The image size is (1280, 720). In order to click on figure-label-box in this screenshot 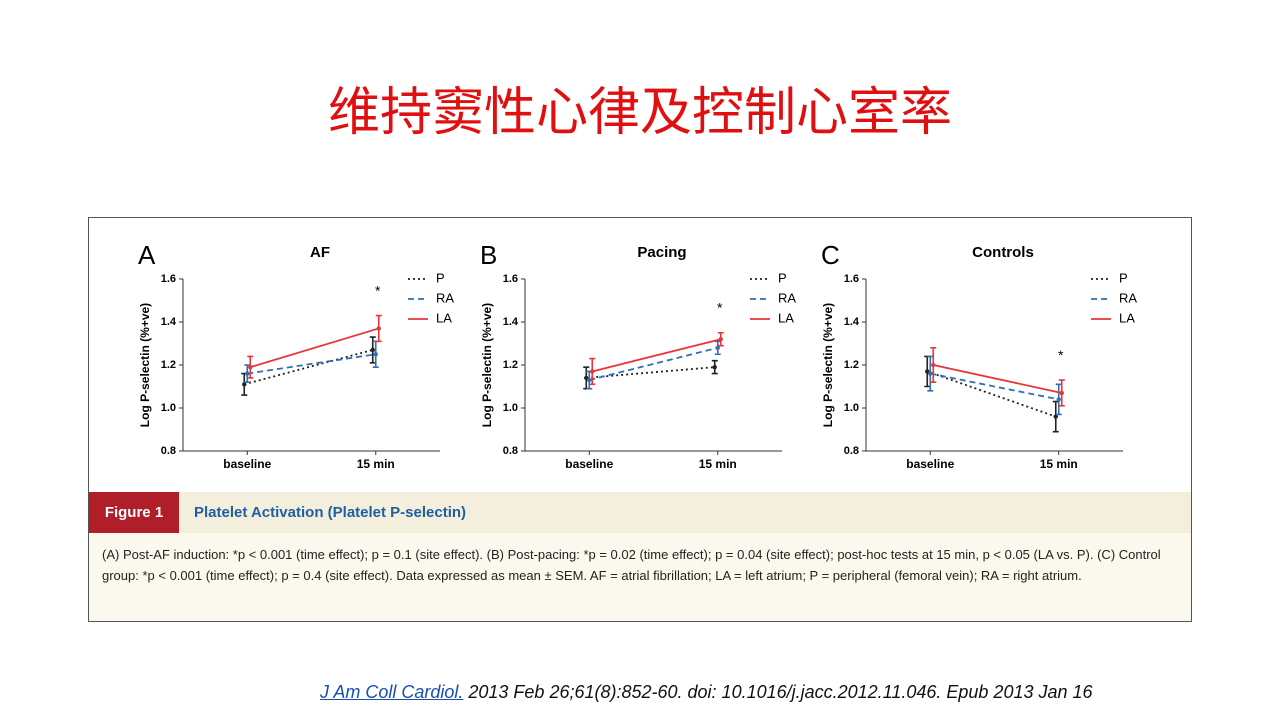, I will do `click(134, 512)`.